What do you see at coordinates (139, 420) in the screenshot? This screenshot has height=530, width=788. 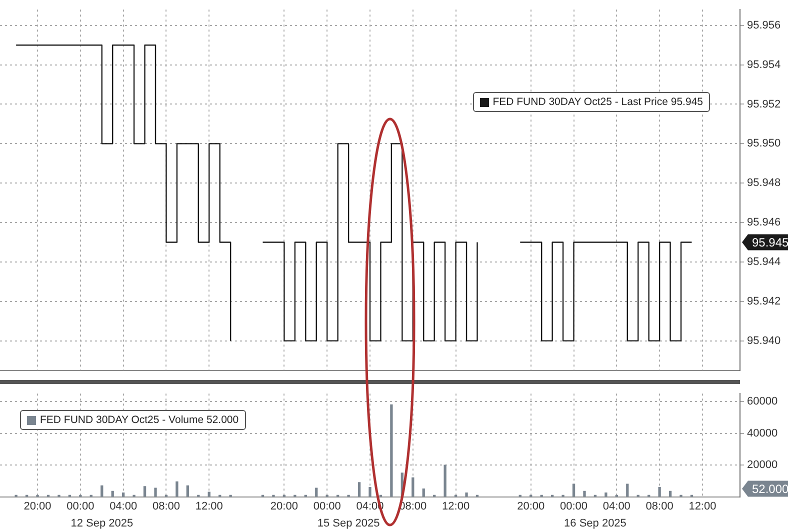 I see `legend-label: FED FUND 30DAY Oct25 - Volume 52.000` at bounding box center [139, 420].